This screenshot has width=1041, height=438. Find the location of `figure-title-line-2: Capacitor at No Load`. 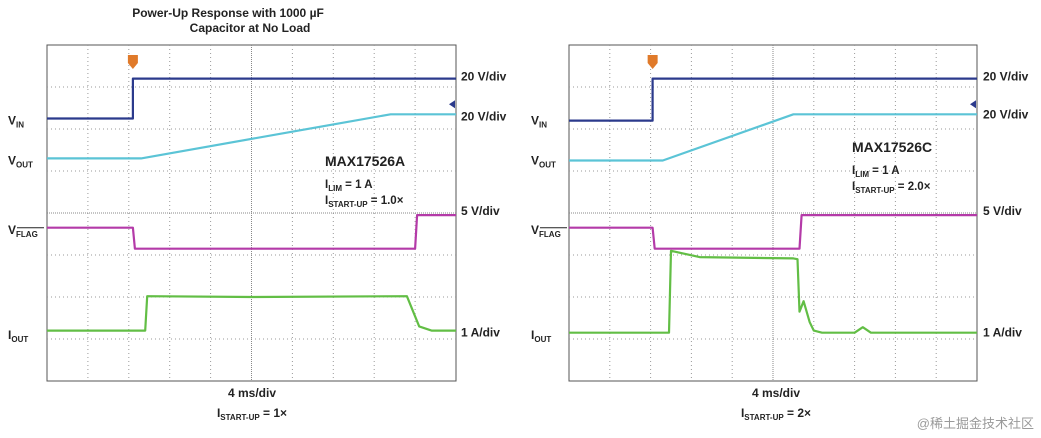

figure-title-line-2: Capacitor at No Load is located at coordinates (250, 28).